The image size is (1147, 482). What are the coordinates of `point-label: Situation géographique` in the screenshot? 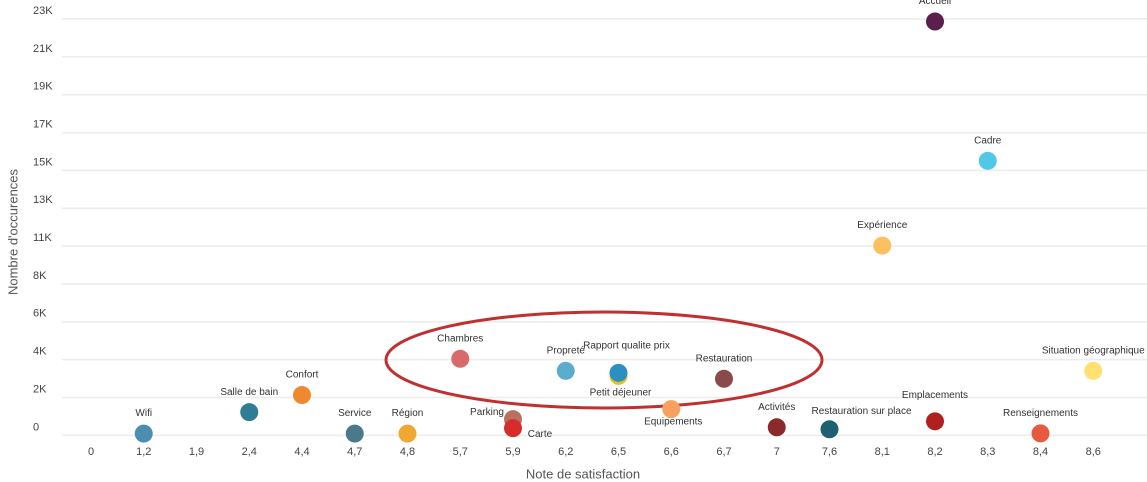 It's located at (1093, 350).